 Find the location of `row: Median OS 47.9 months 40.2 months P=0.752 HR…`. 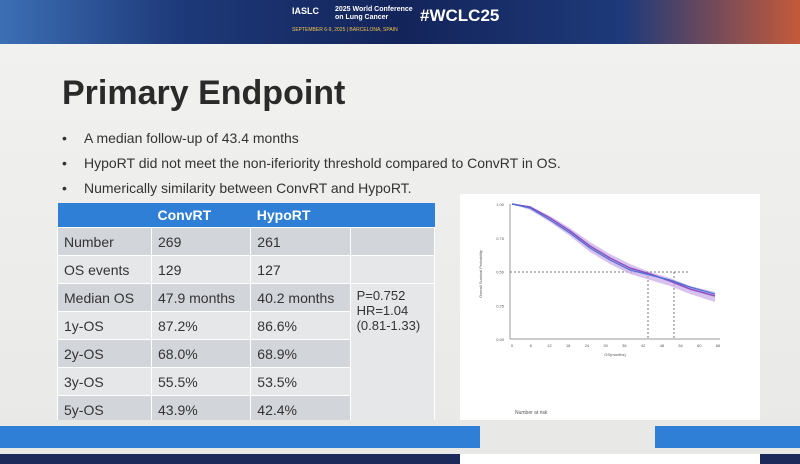

row: Median OS 47.9 months 40.2 months P=0.752 HR… is located at coordinates (246, 353).